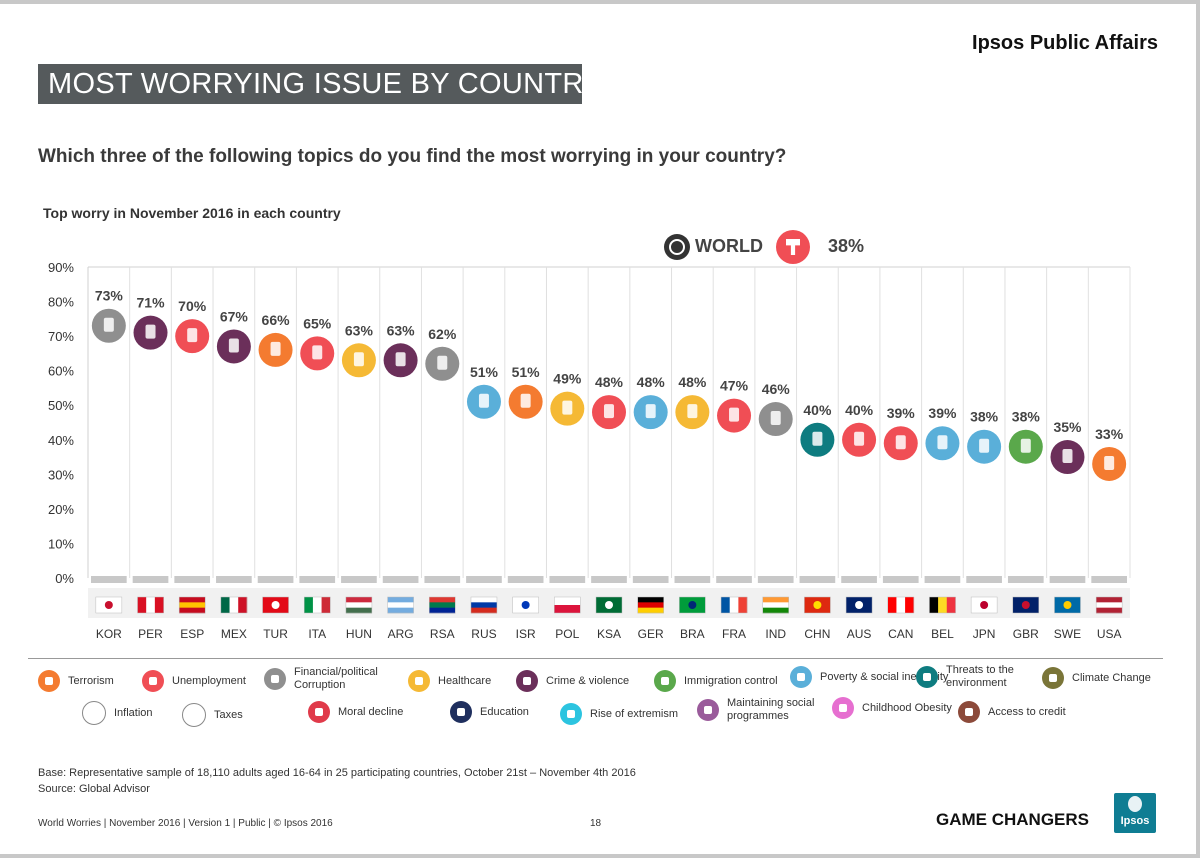  Describe the element at coordinates (359, 605) in the screenshot. I see `flag-hun-icon` at that location.